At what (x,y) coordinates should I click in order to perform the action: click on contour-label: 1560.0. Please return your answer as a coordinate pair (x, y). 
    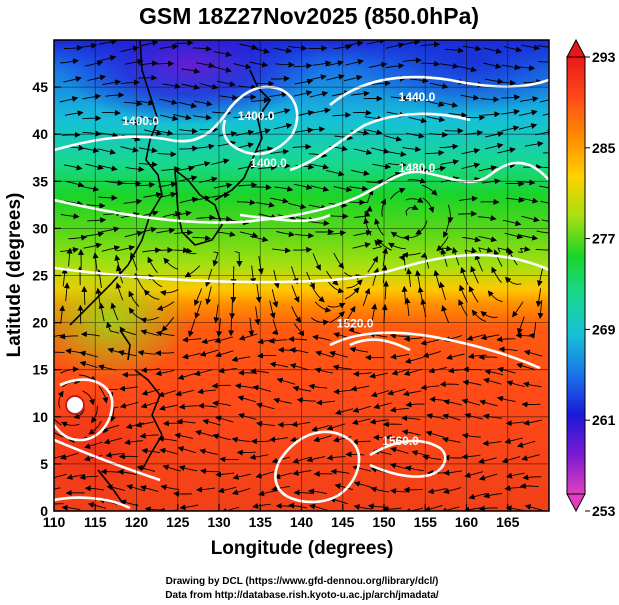
    Looking at the image, I should click on (400, 441).